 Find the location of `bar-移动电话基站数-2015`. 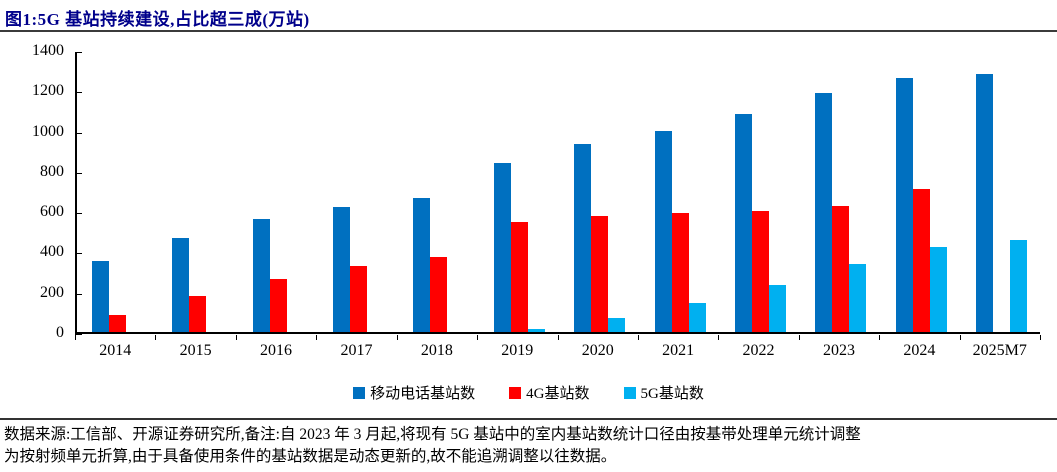

bar-移动电话基站数-2015 is located at coordinates (181, 285).